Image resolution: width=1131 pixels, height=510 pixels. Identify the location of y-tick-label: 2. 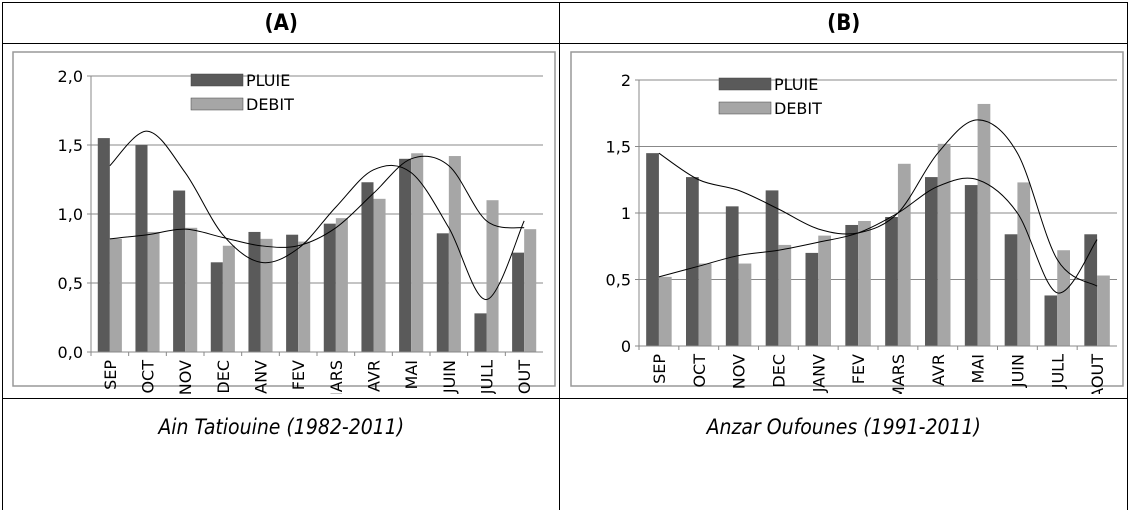
(626, 80).